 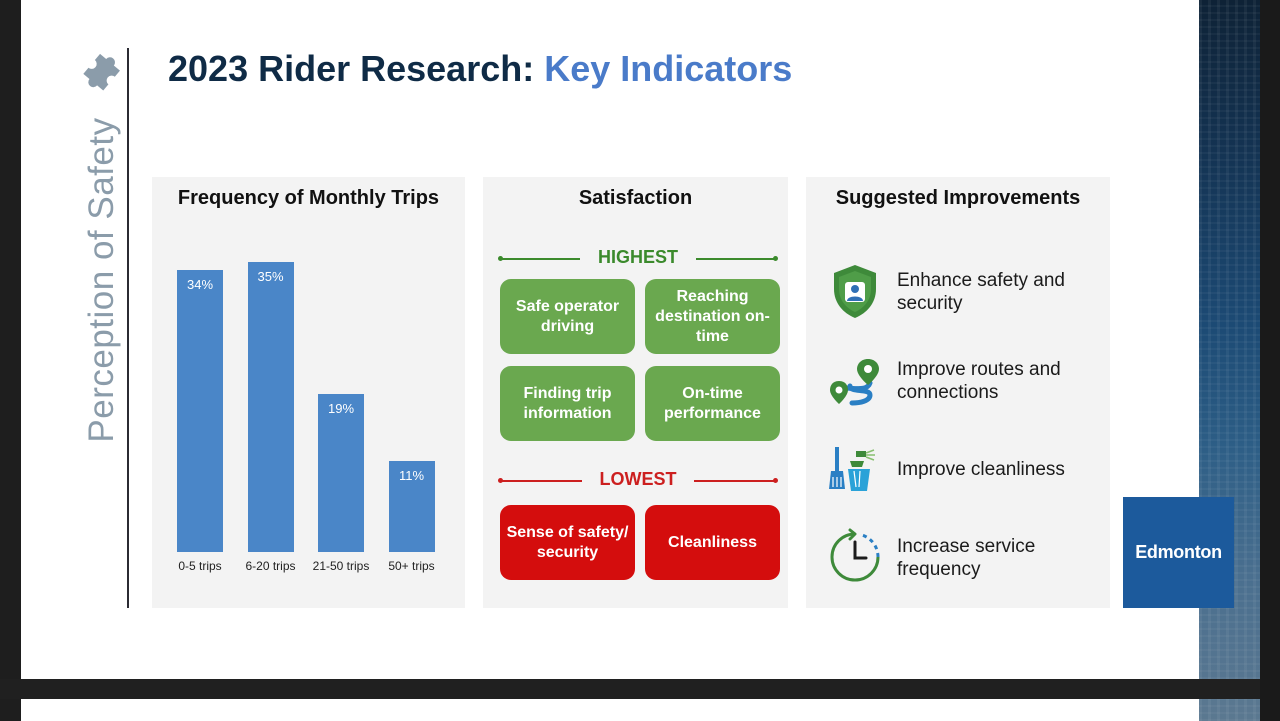 What do you see at coordinates (637, 257) in the screenshot?
I see `highest-label: HIGHEST` at bounding box center [637, 257].